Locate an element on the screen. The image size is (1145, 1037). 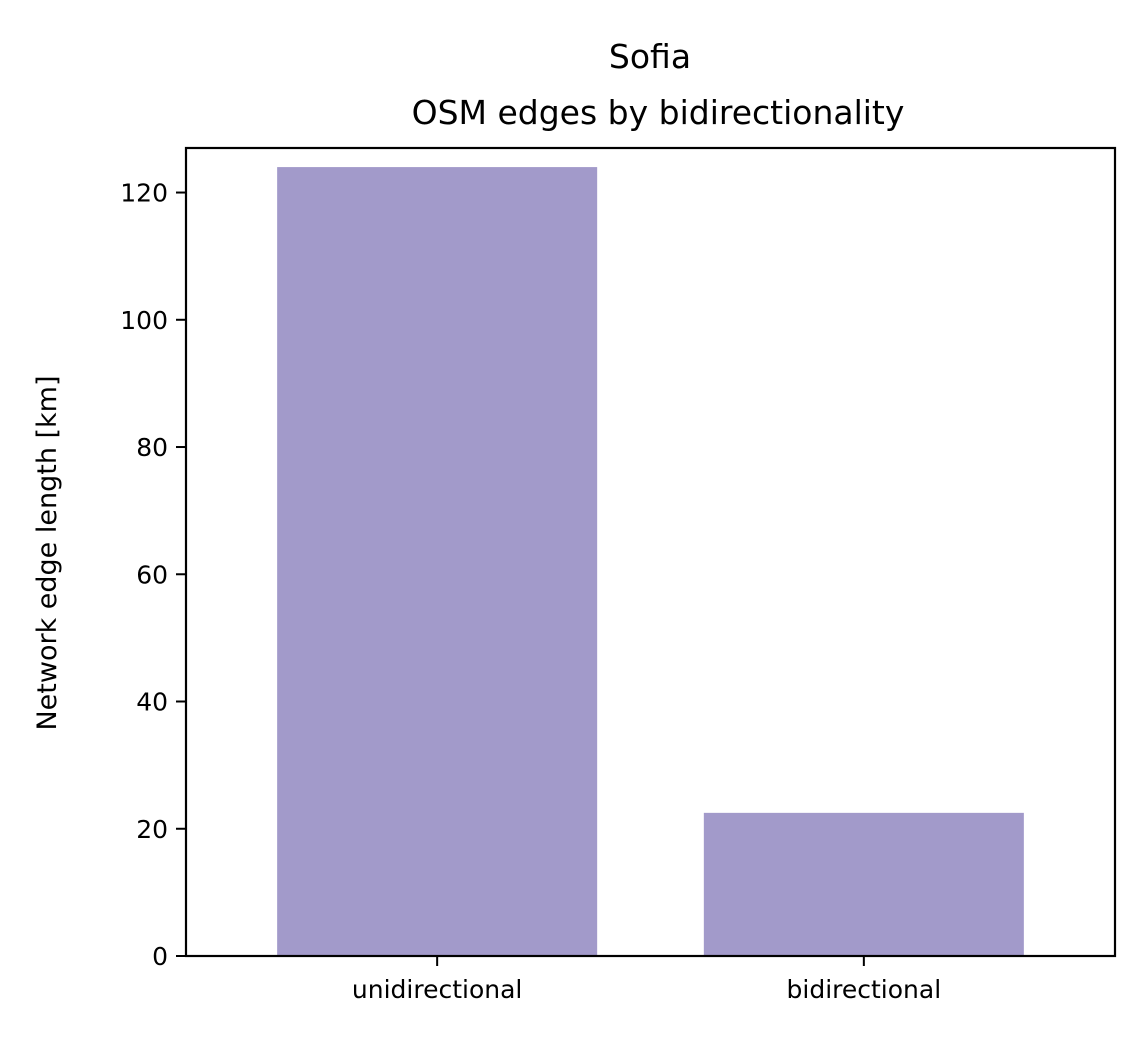
chart-title: Sofia is located at coordinates (650, 56).